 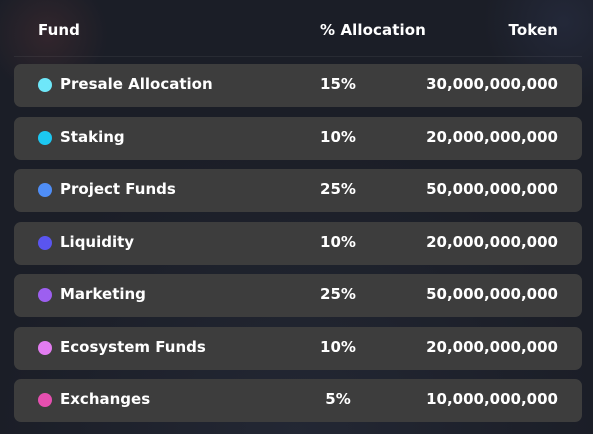 What do you see at coordinates (118, 189) in the screenshot?
I see `fund-name: Project Funds` at bounding box center [118, 189].